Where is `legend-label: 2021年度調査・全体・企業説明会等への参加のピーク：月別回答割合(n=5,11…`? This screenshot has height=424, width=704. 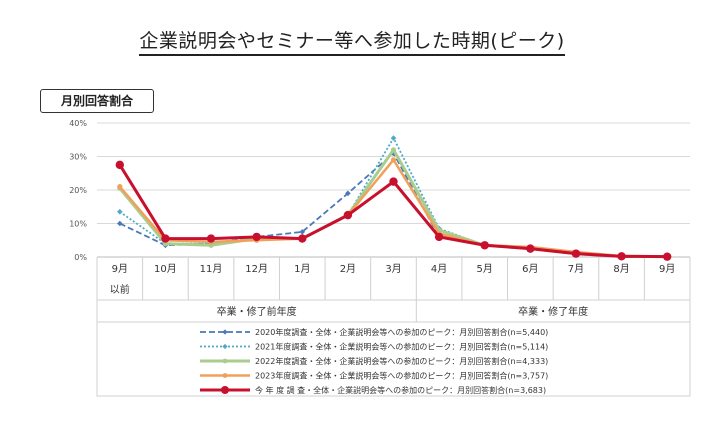
legend-label: 2021年度調査・全体・企業説明会等への参加のピーク：月別回答割合(n=5,11… is located at coordinates (401, 347).